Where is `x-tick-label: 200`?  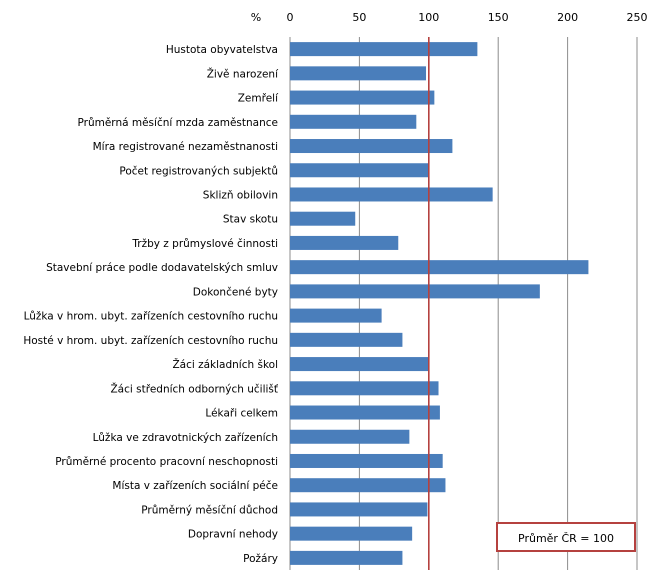 x-tick-label: 200 is located at coordinates (567, 17).